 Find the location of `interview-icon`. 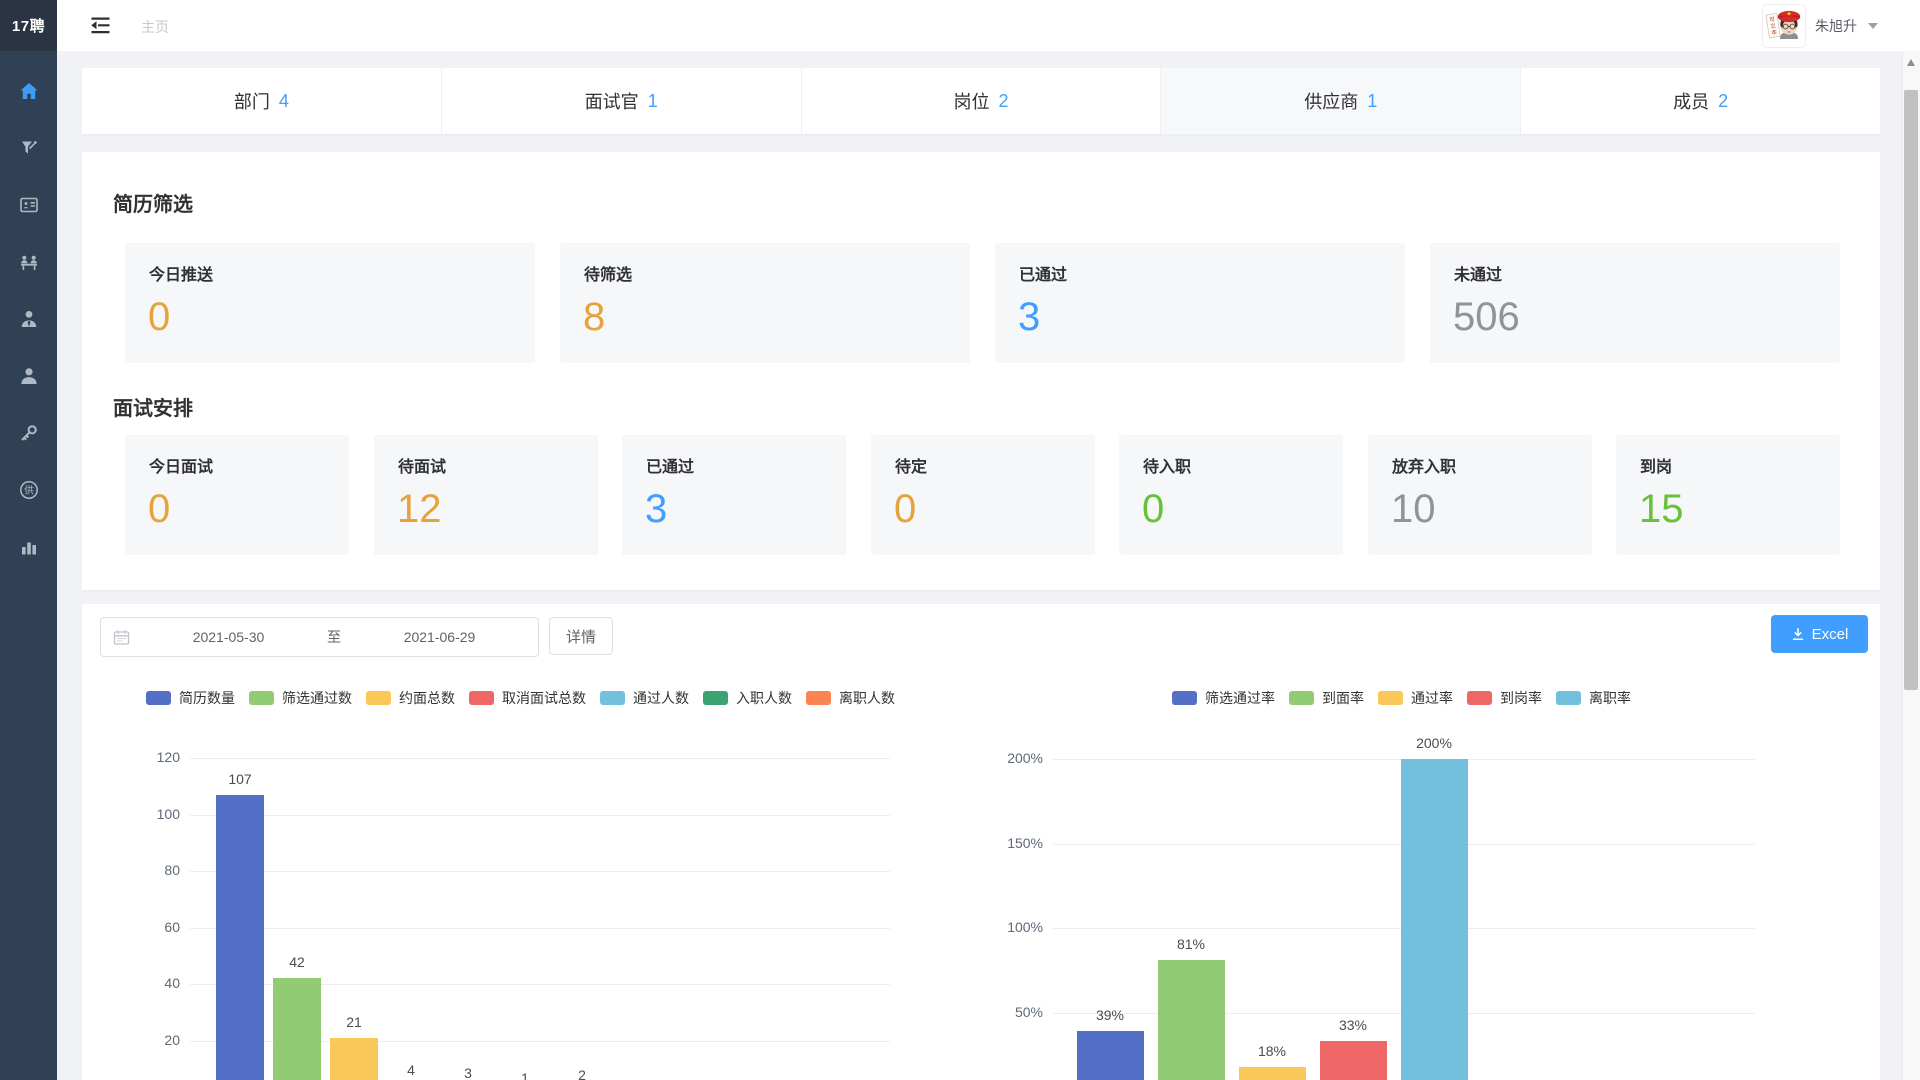

interview-icon is located at coordinates (29, 264).